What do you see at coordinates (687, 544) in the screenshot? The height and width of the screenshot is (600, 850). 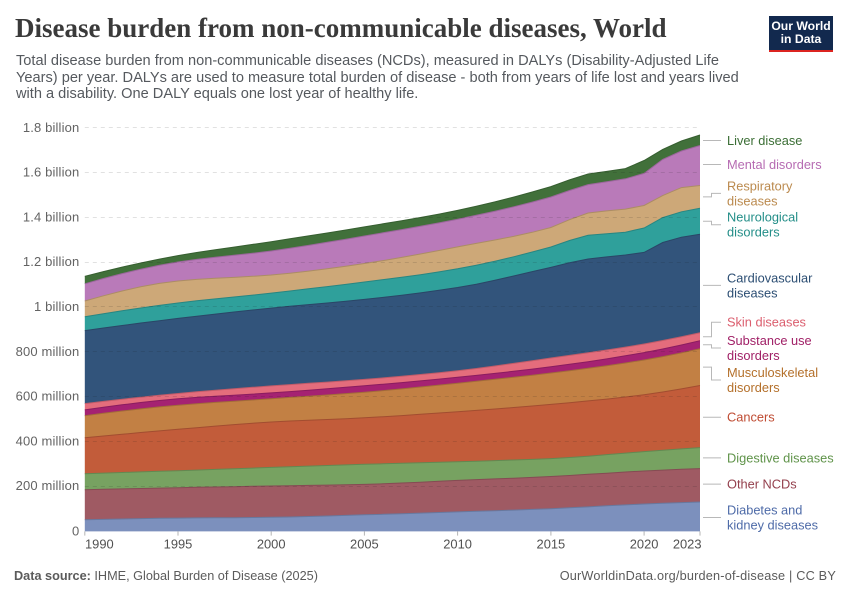 I see `svg-text: 2023` at bounding box center [687, 544].